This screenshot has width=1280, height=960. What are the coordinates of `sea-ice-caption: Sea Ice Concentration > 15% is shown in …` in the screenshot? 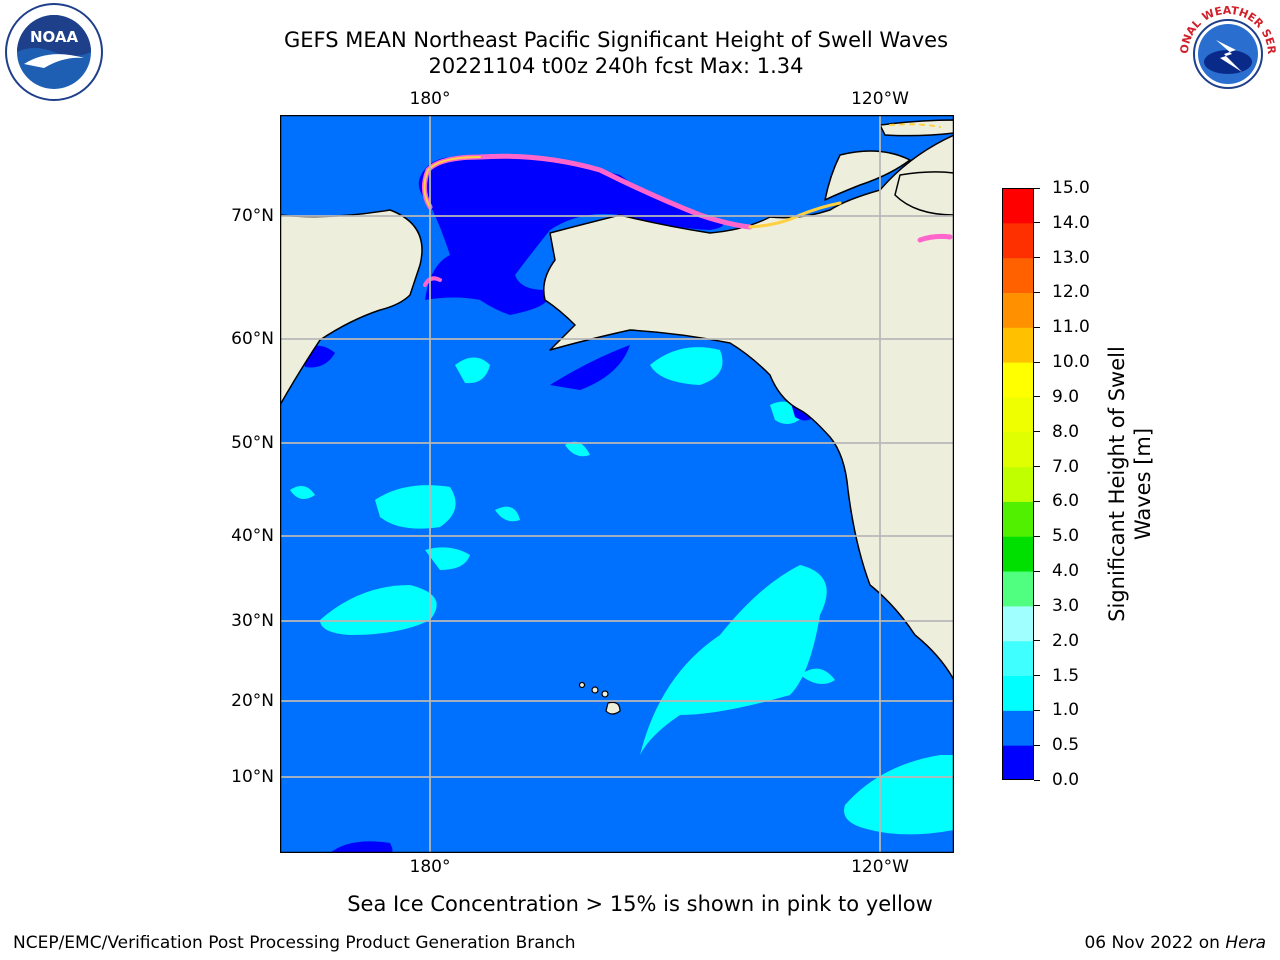 It's located at (640, 904).